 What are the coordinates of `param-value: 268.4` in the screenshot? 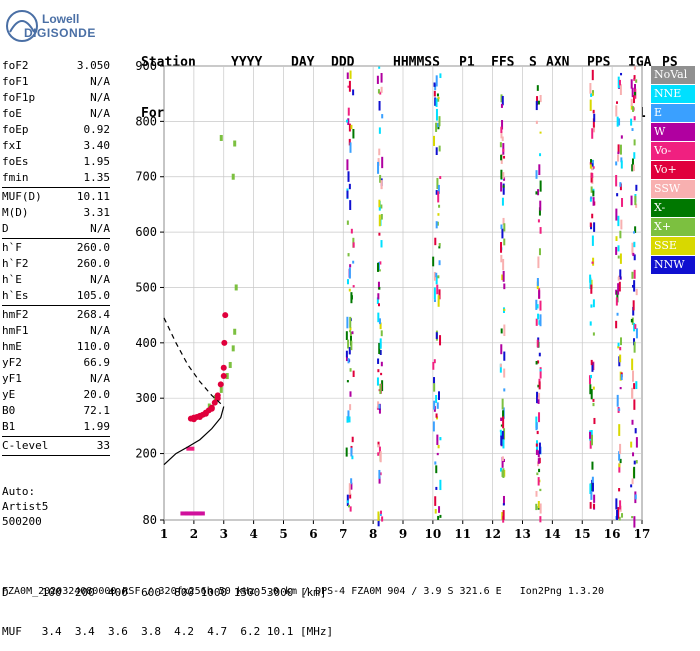 It's located at (93, 314).